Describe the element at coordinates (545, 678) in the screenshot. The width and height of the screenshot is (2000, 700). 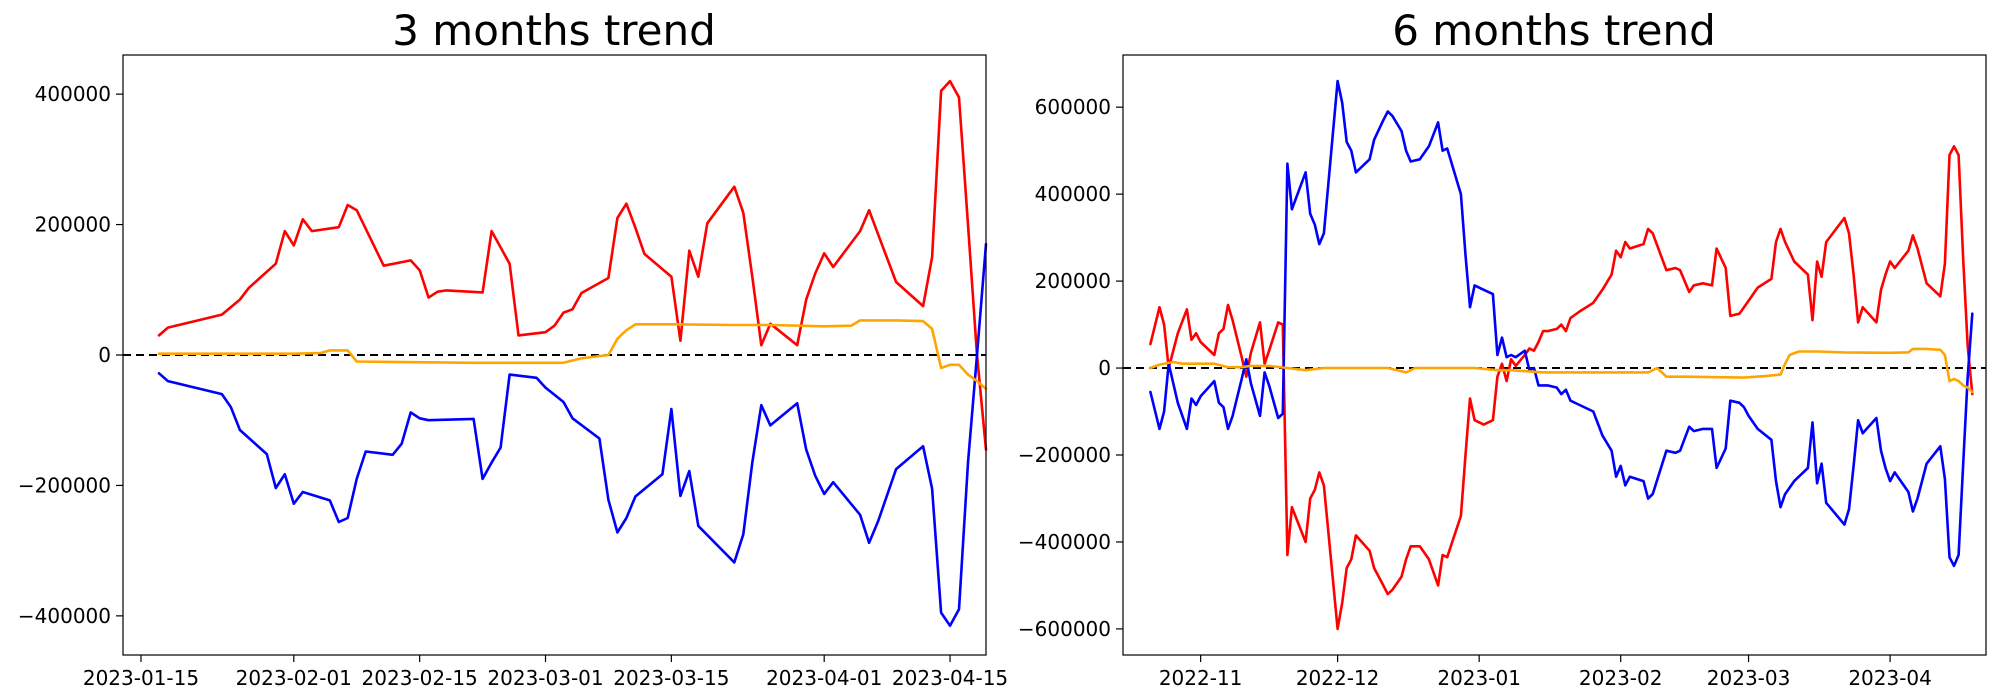
I see `x-tick-label: 2023-03-01` at that location.